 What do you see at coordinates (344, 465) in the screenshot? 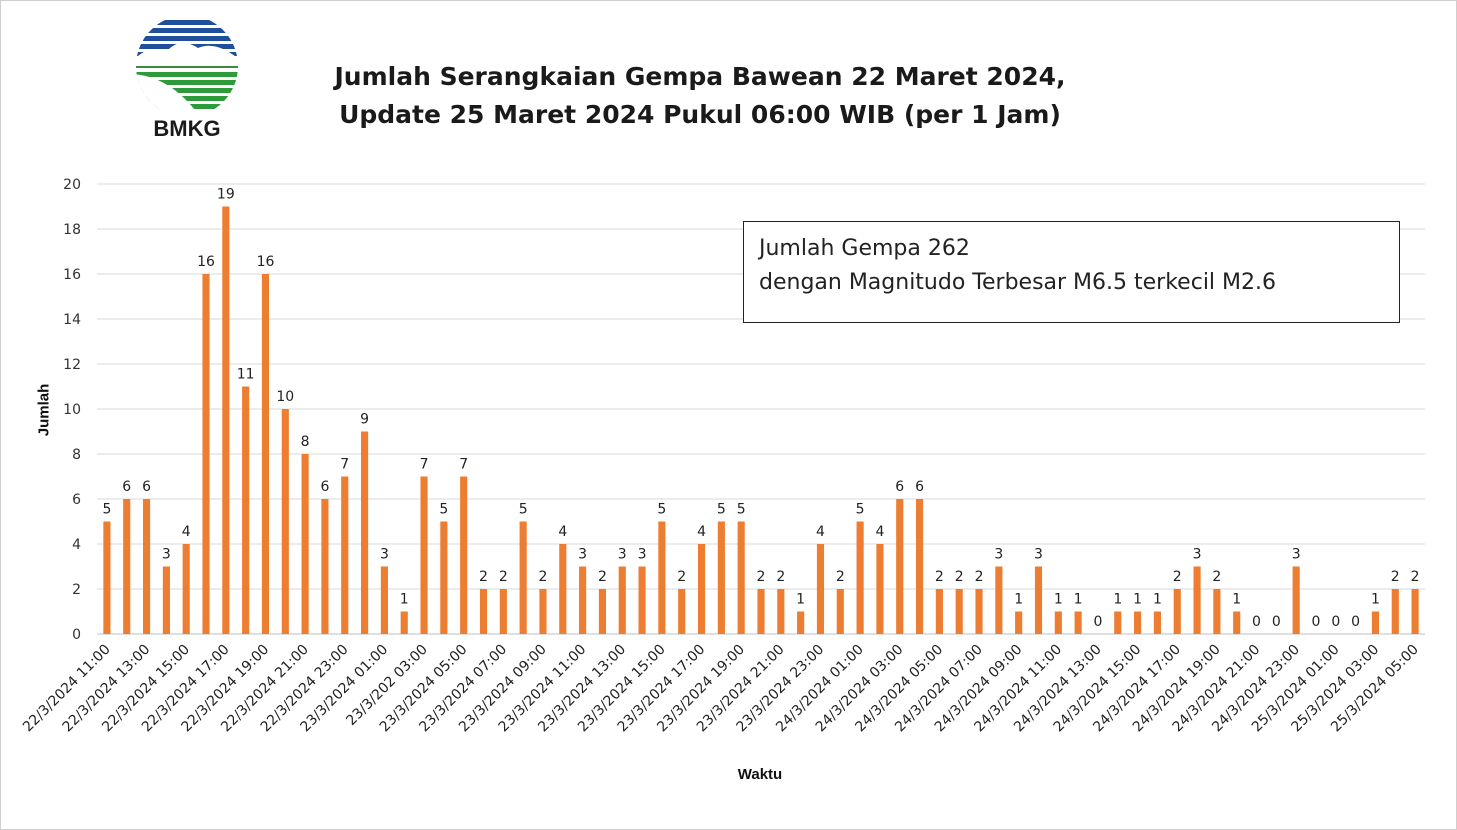
I see `data-label: 7` at bounding box center [344, 465].